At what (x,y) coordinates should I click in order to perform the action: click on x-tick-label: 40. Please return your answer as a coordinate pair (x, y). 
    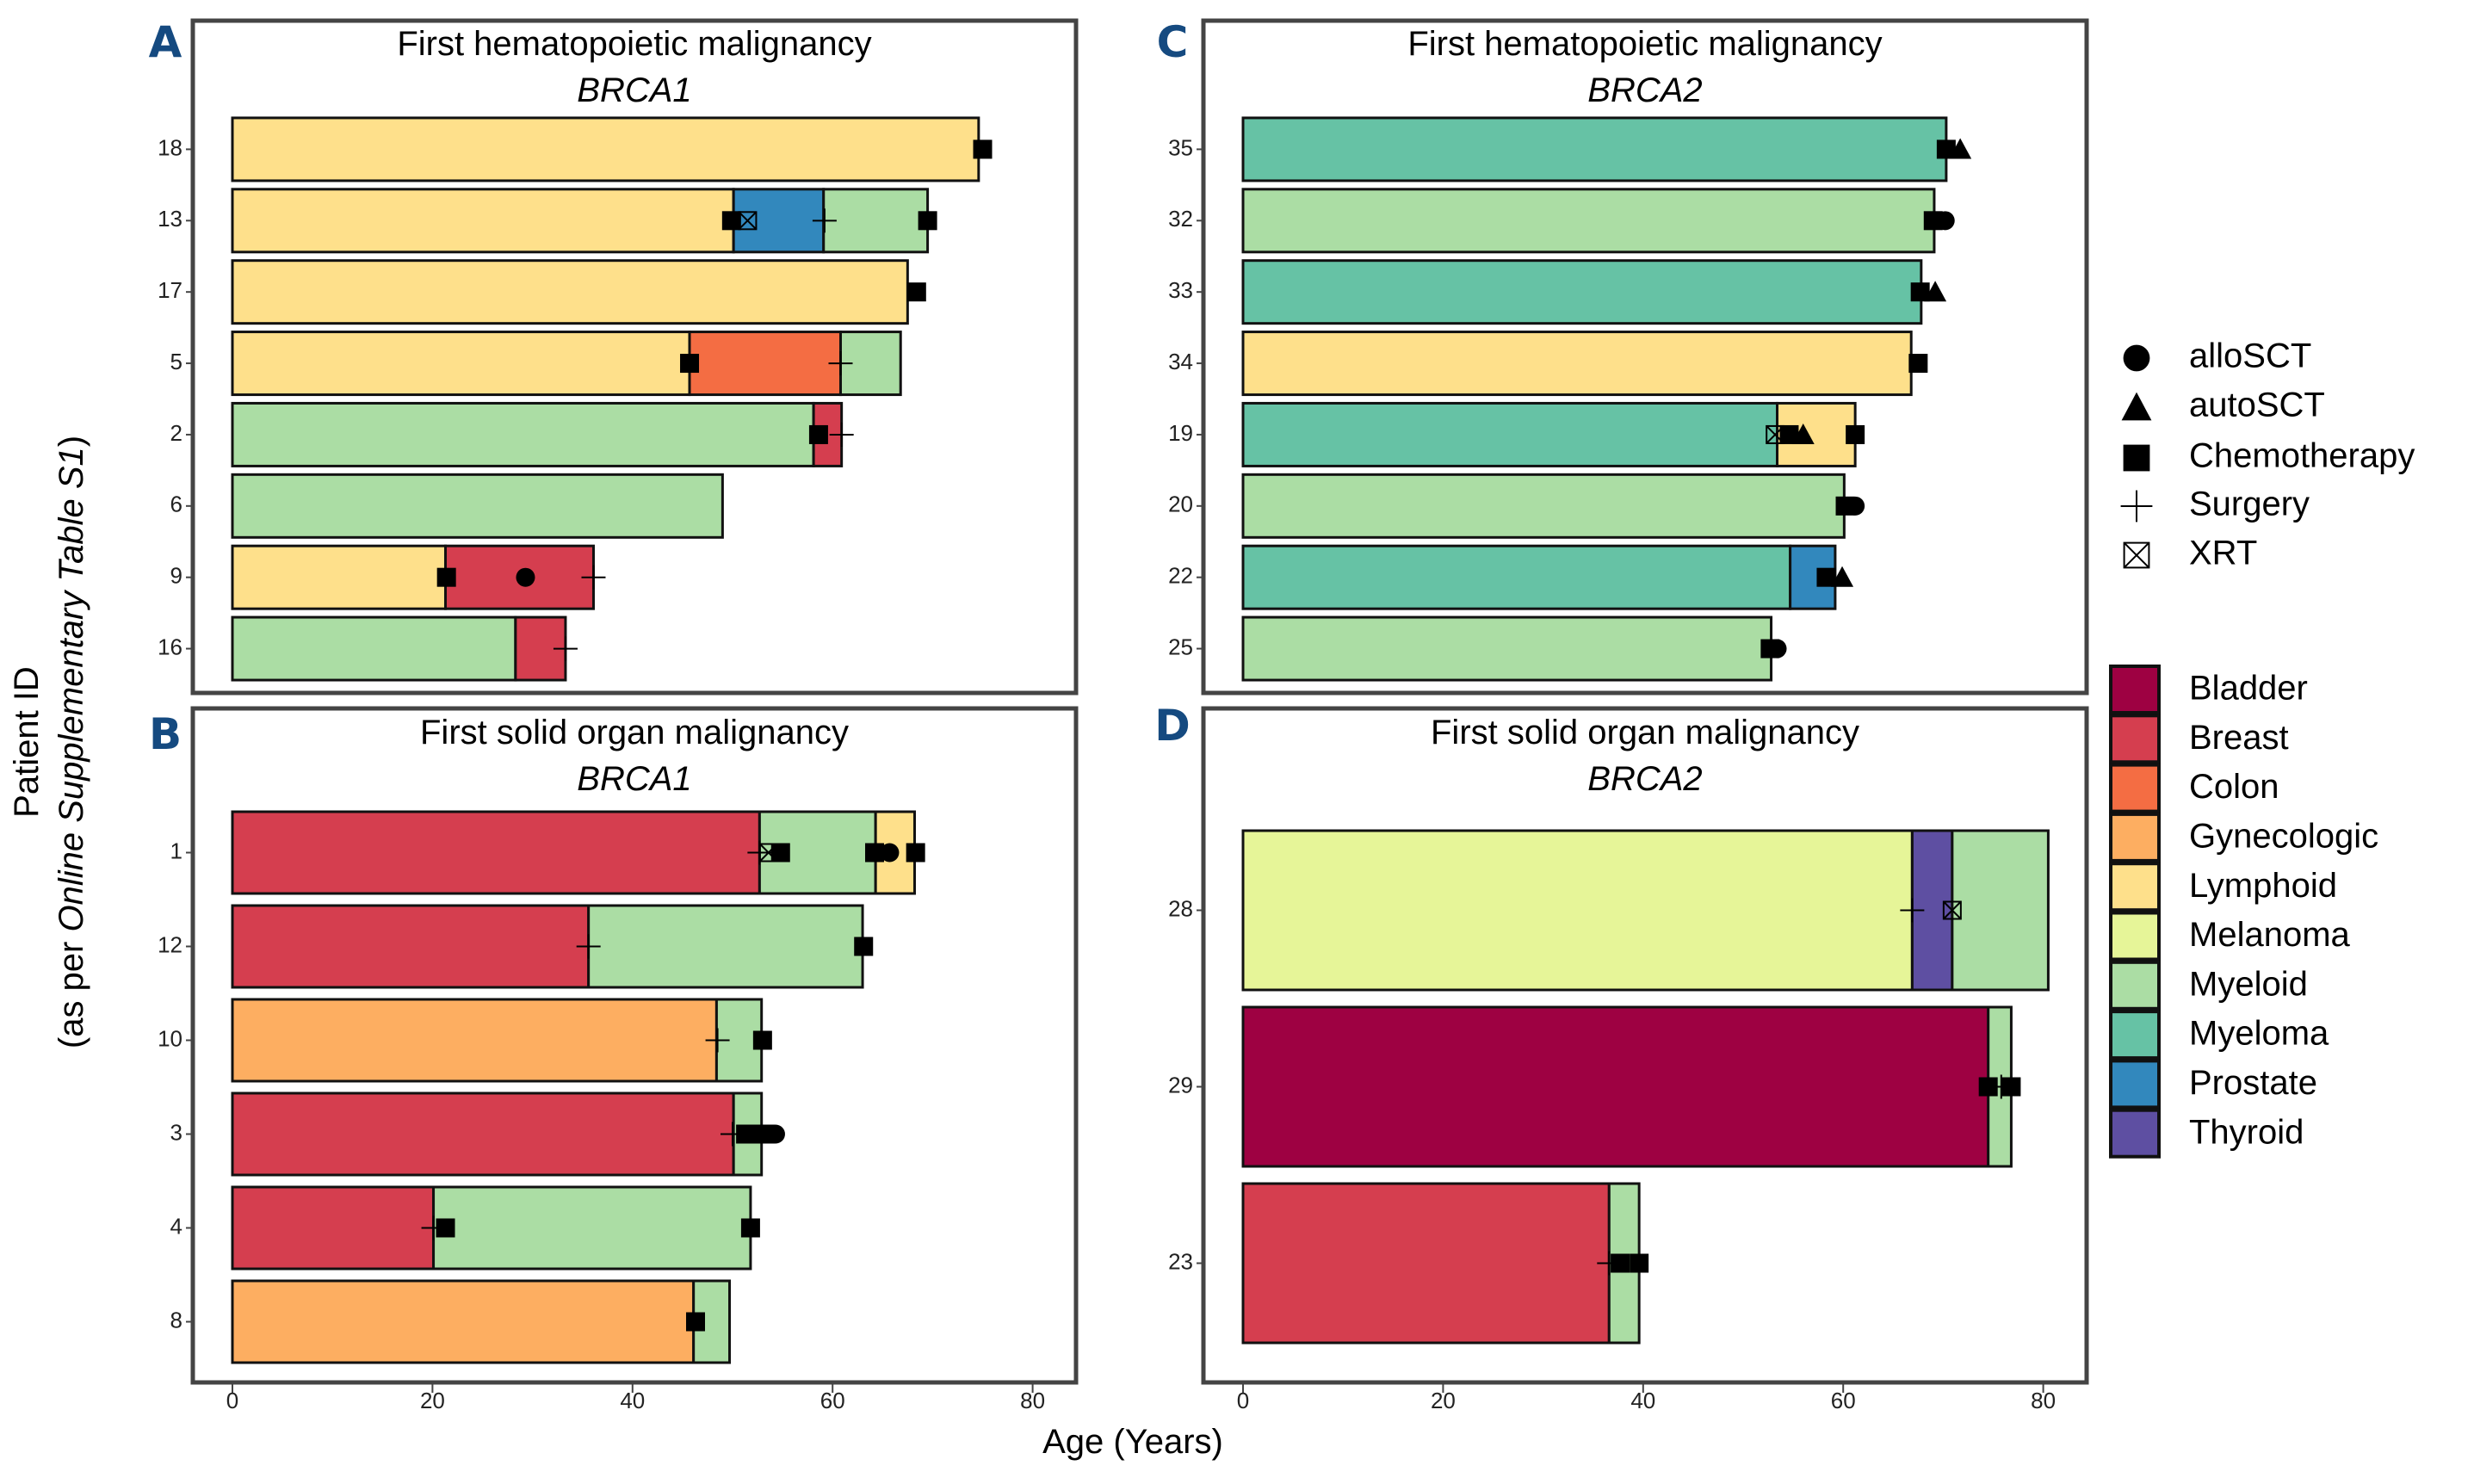
    Looking at the image, I should click on (632, 1400).